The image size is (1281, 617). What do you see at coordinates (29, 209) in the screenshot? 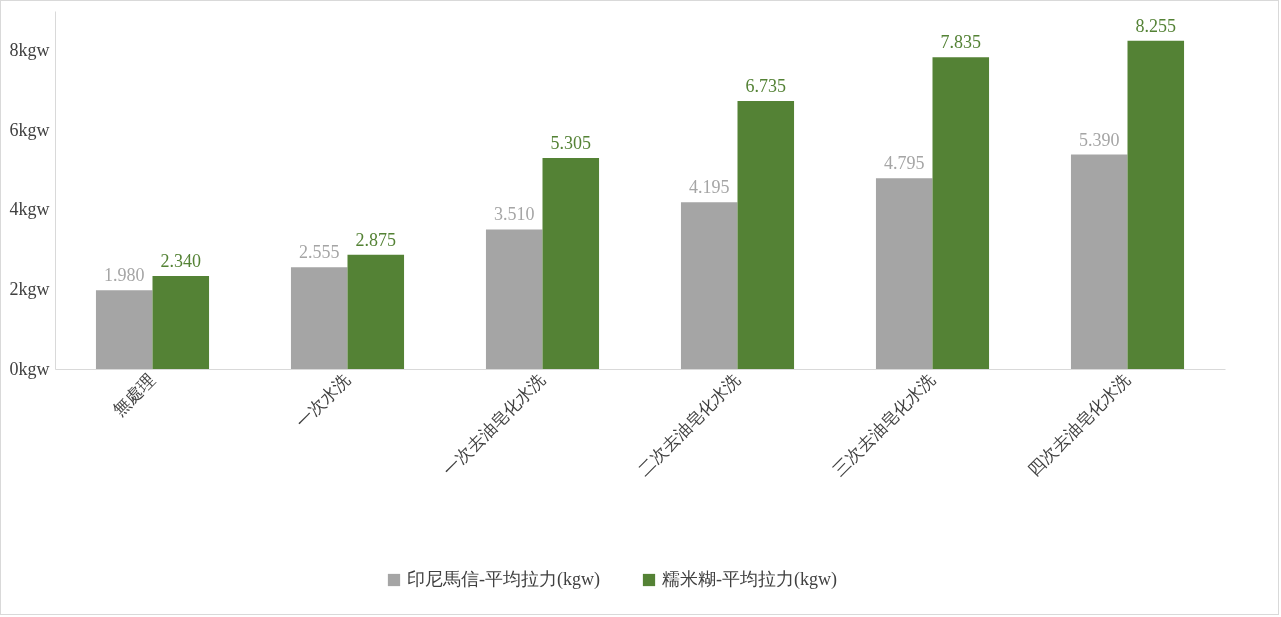
I see `y-tick-label: 4kgw` at bounding box center [29, 209].